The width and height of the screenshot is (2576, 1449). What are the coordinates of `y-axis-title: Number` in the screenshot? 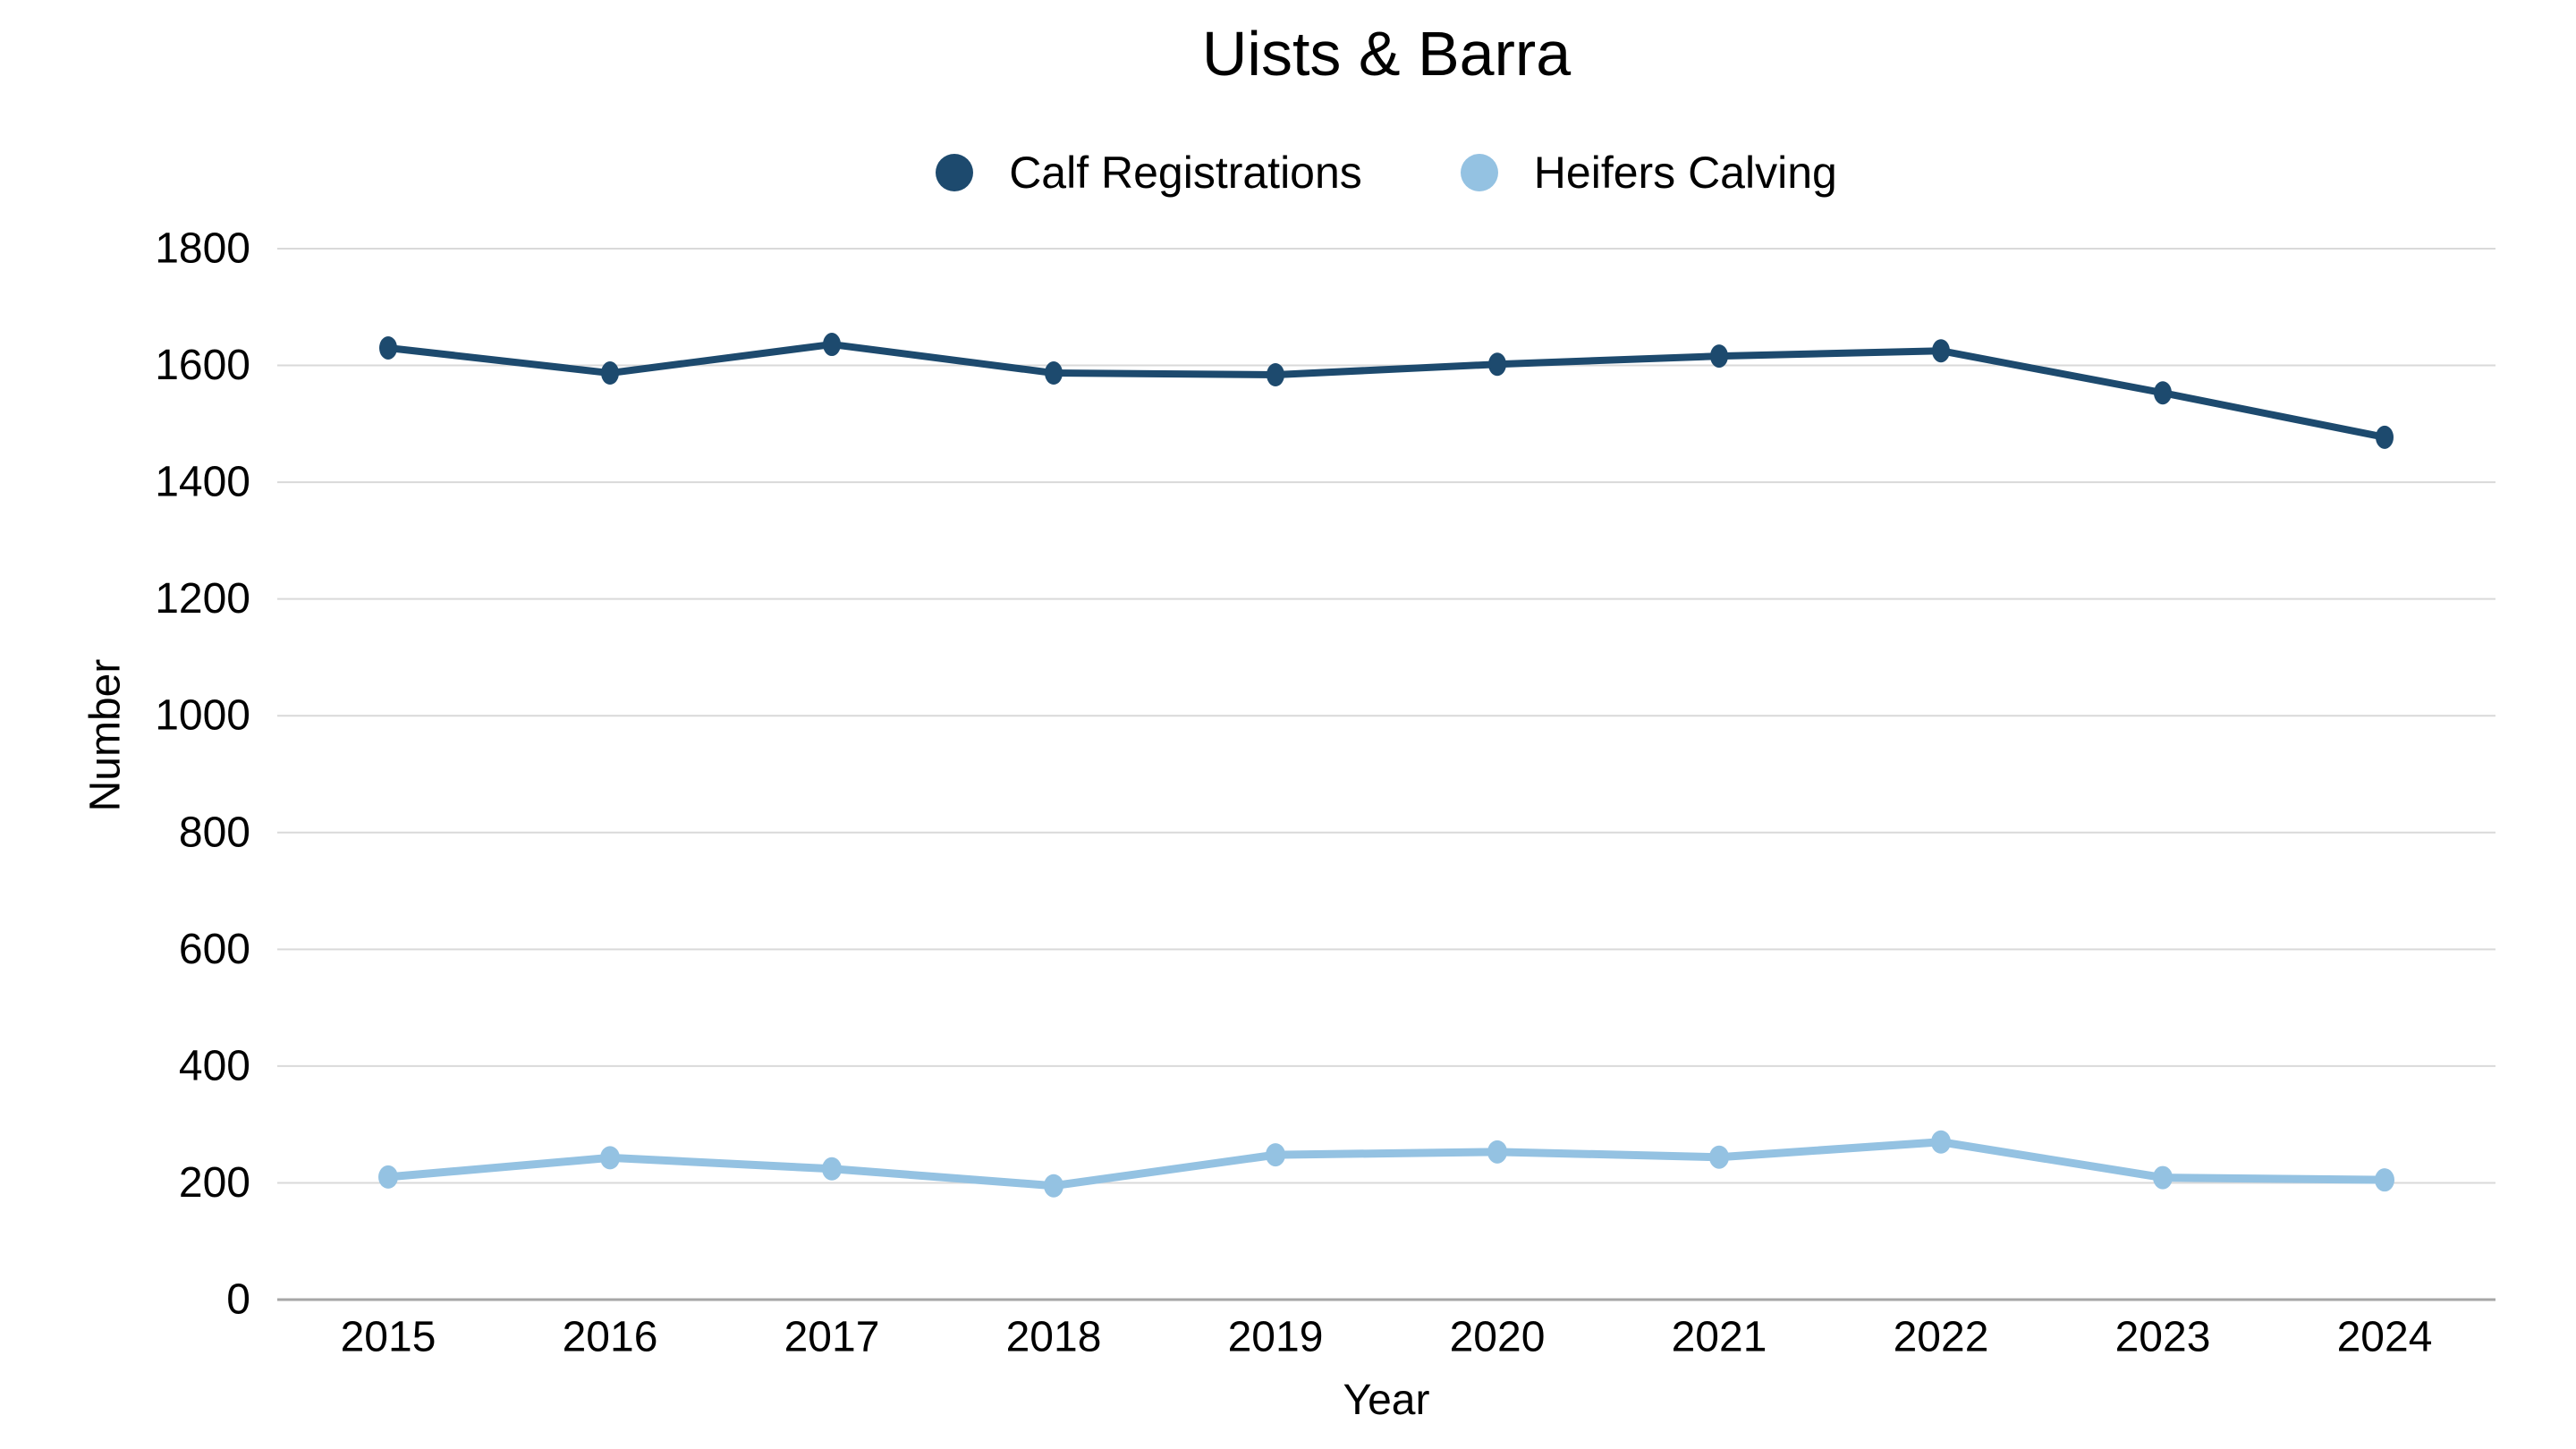 It's located at (105, 735).